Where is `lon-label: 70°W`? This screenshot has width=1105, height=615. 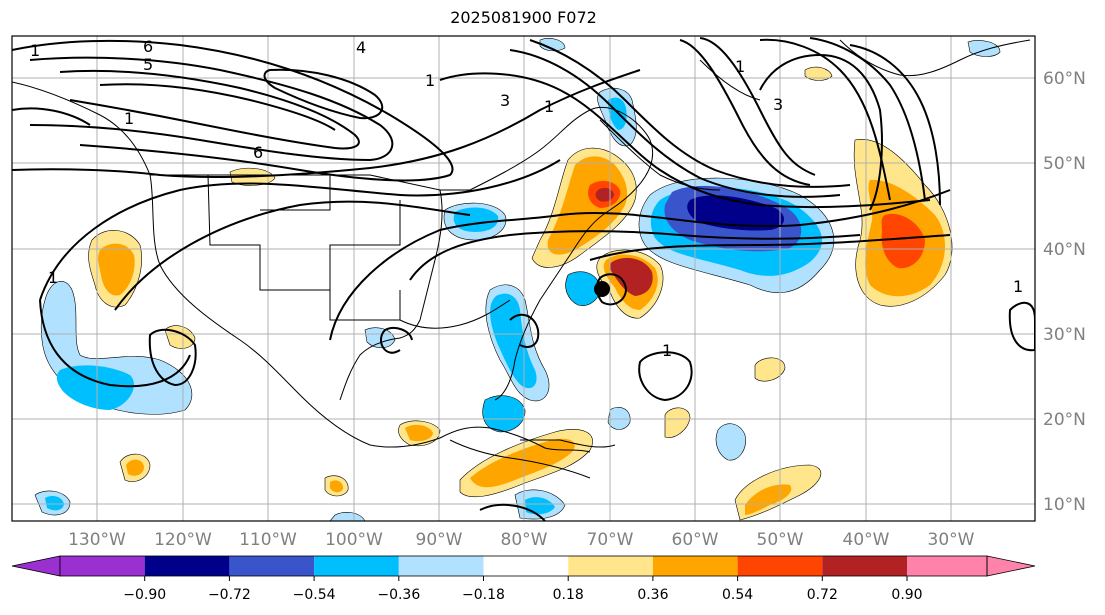 lon-label: 70°W is located at coordinates (610, 540).